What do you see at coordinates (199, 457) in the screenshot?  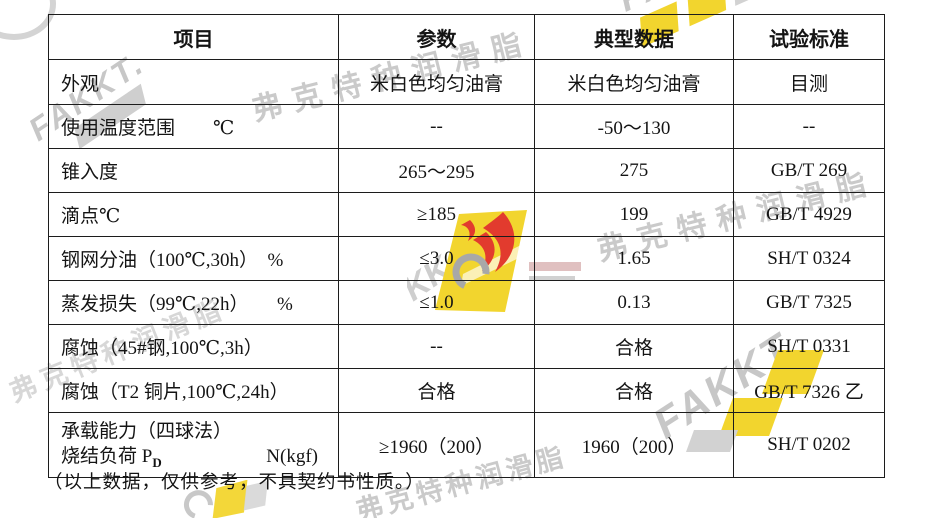 I see `load-capacity-line2: 烧结负荷 PD N(kgf)` at bounding box center [199, 457].